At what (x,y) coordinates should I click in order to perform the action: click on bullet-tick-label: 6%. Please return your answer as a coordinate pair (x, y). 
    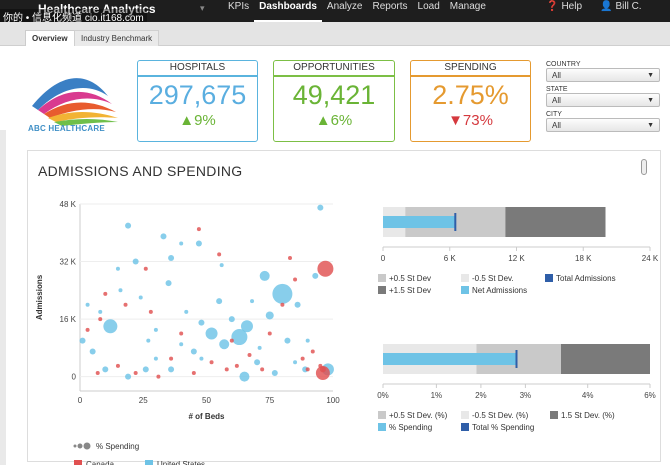
    Looking at the image, I should click on (650, 395).